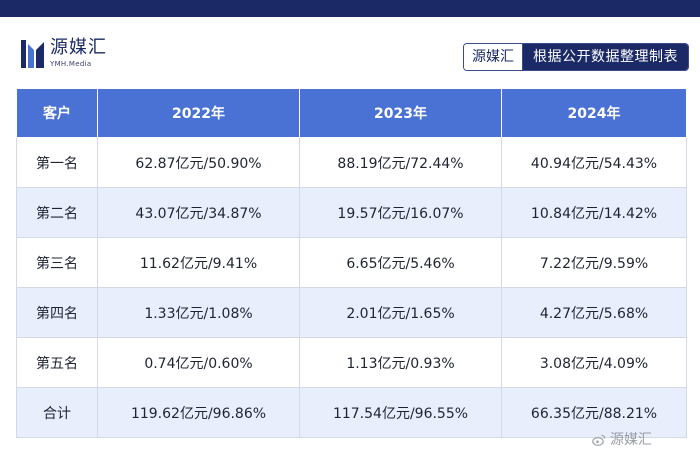 The image size is (700, 458). Describe the element at coordinates (57, 212) in the screenshot. I see `rank-cell: 第二名` at that location.